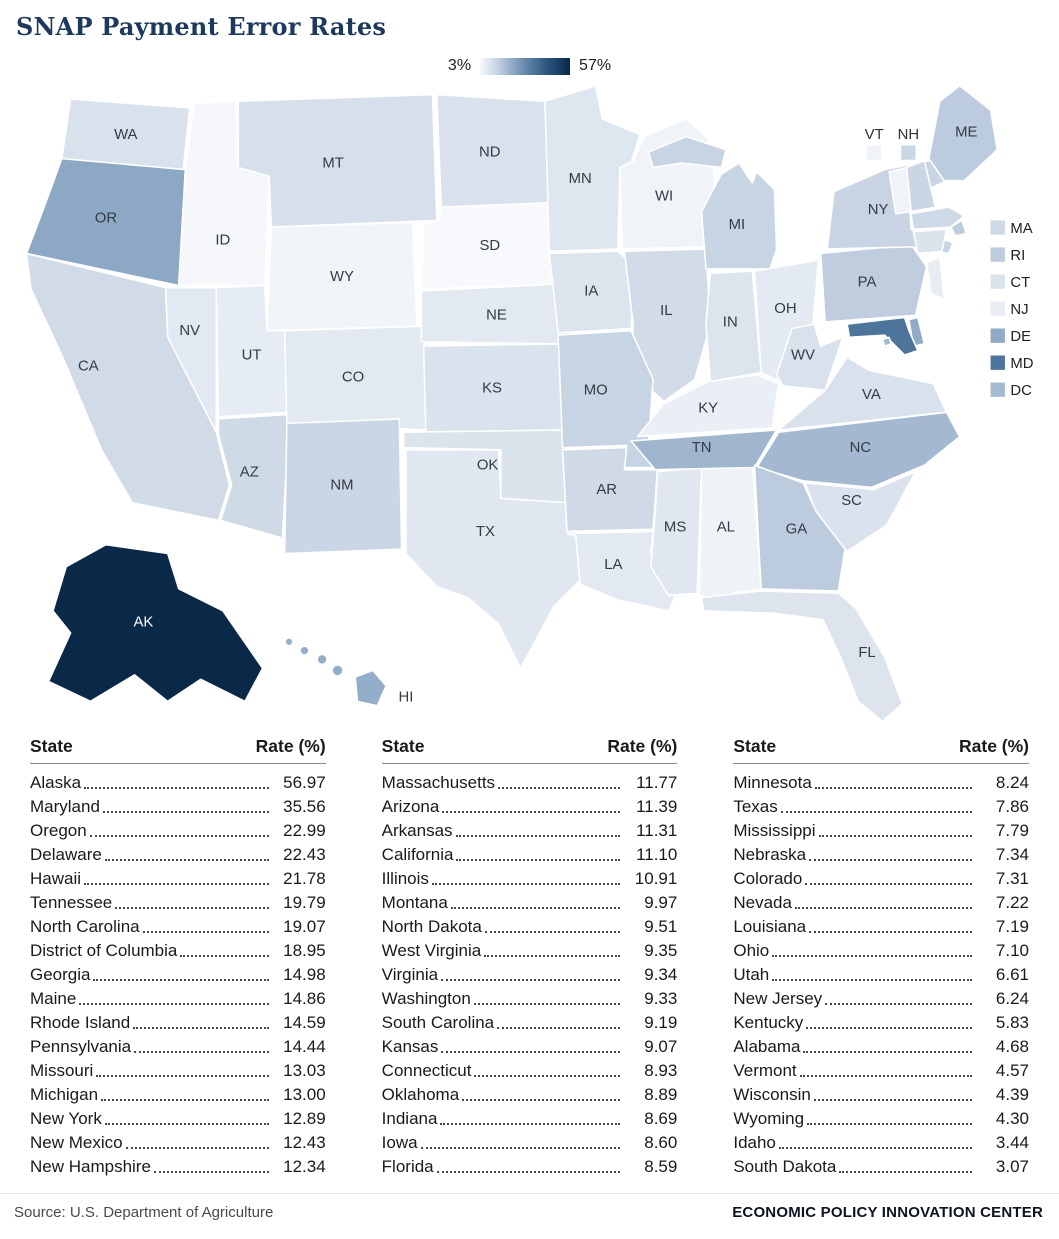  What do you see at coordinates (222, 241) in the screenshot?
I see `state-label-id: ID` at bounding box center [222, 241].